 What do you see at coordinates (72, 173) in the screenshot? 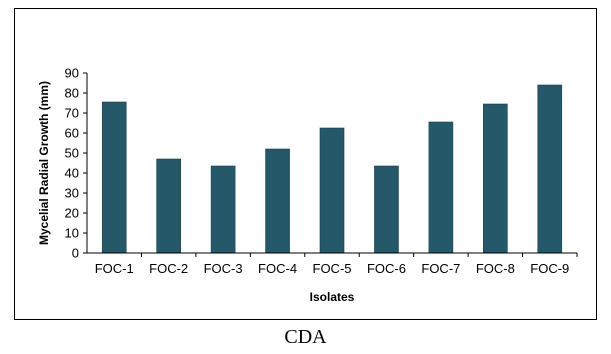
I see `y-tick-label: 40` at bounding box center [72, 173].